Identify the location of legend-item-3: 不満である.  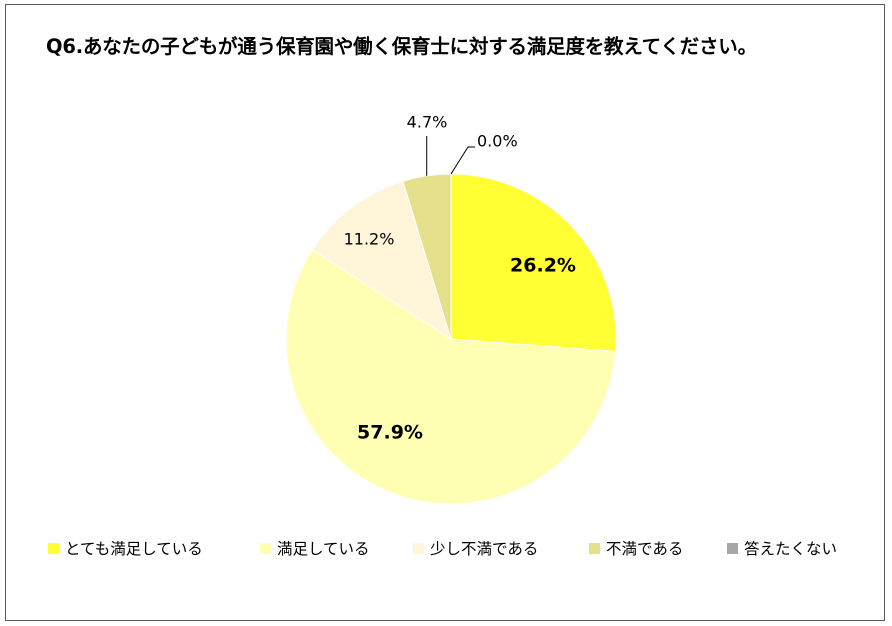
(658, 548).